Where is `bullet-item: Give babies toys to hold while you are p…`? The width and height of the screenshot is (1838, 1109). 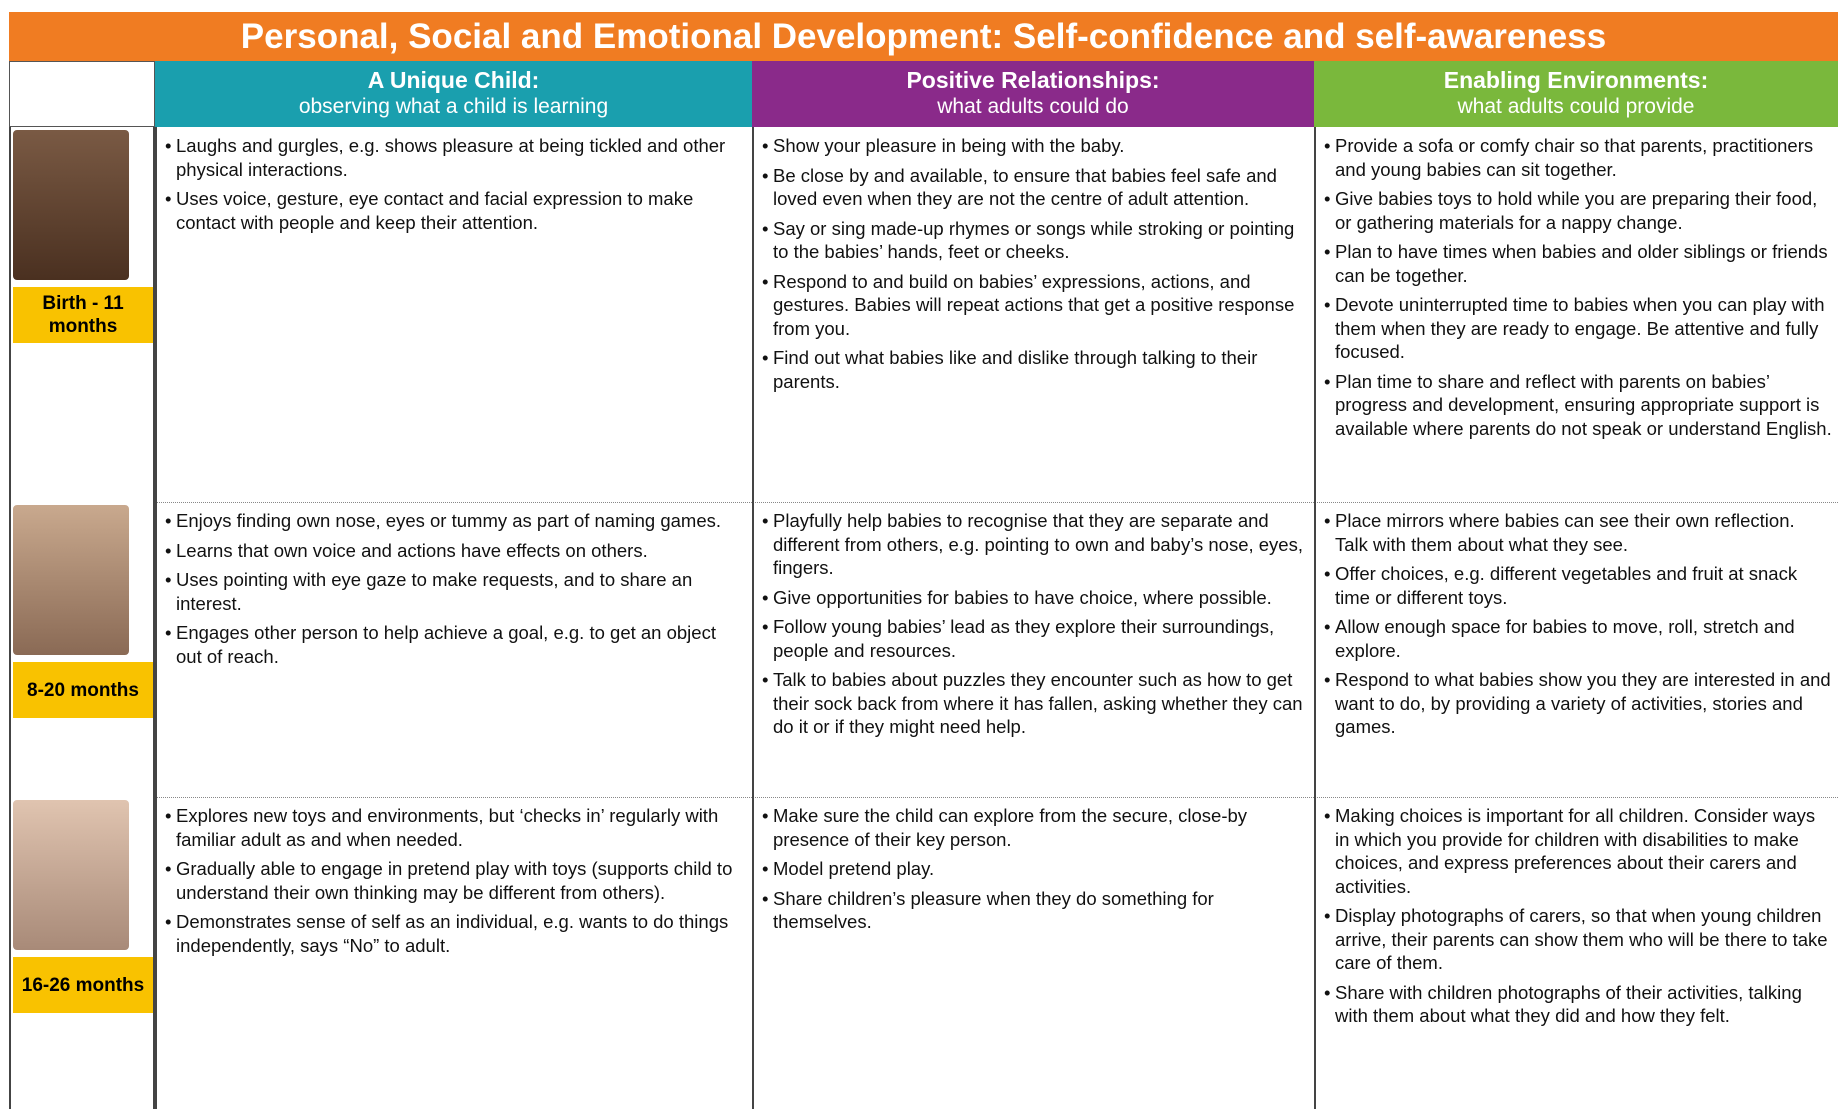 bullet-item: Give babies toys to hold while you are p… is located at coordinates (1578, 210).